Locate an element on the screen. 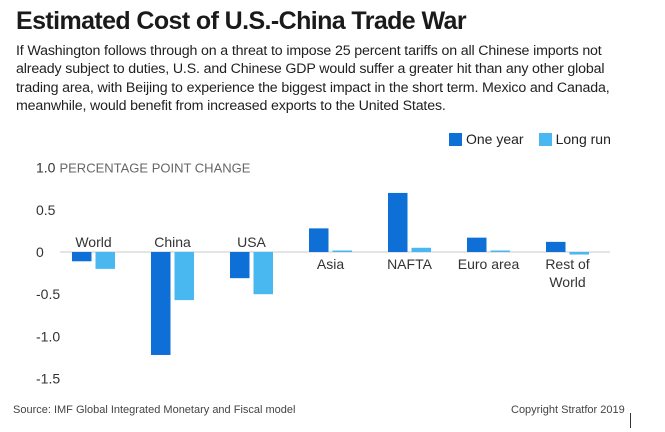 The image size is (665, 432). category-label-line: Rest of is located at coordinates (567, 264).